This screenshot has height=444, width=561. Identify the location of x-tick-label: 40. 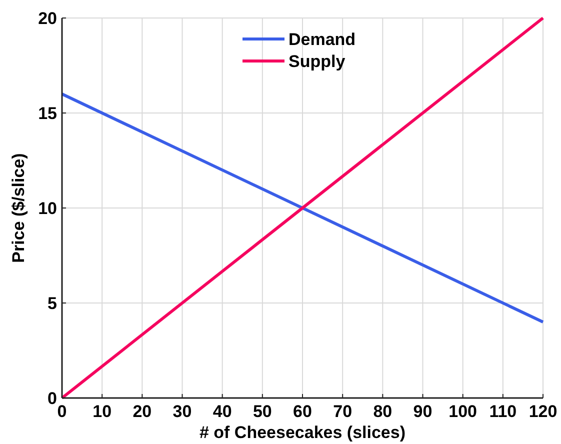
(222, 411).